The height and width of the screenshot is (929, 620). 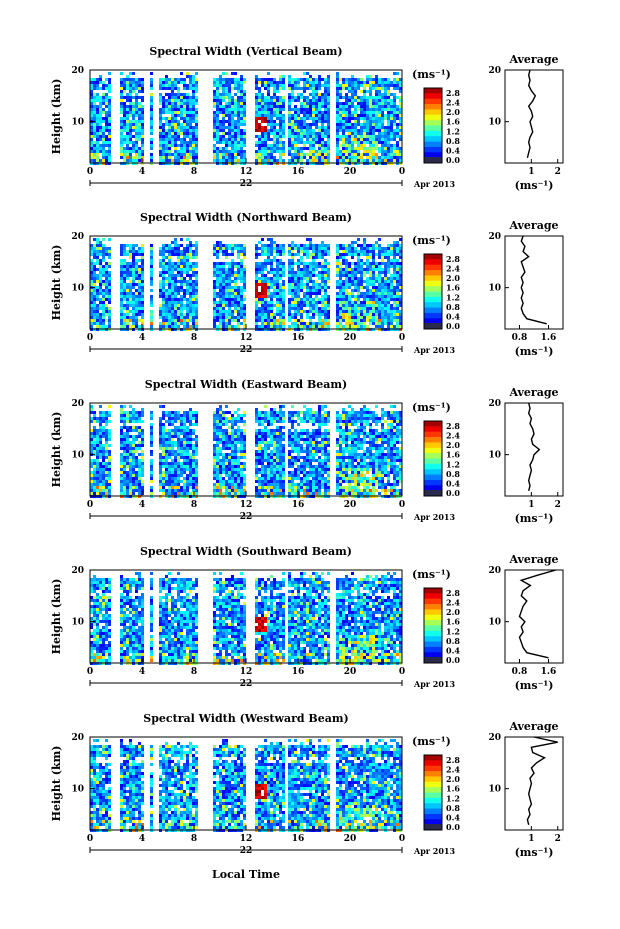 What do you see at coordinates (246, 217) in the screenshot?
I see `panel-title: Spectral Width (Northward Beam)` at bounding box center [246, 217].